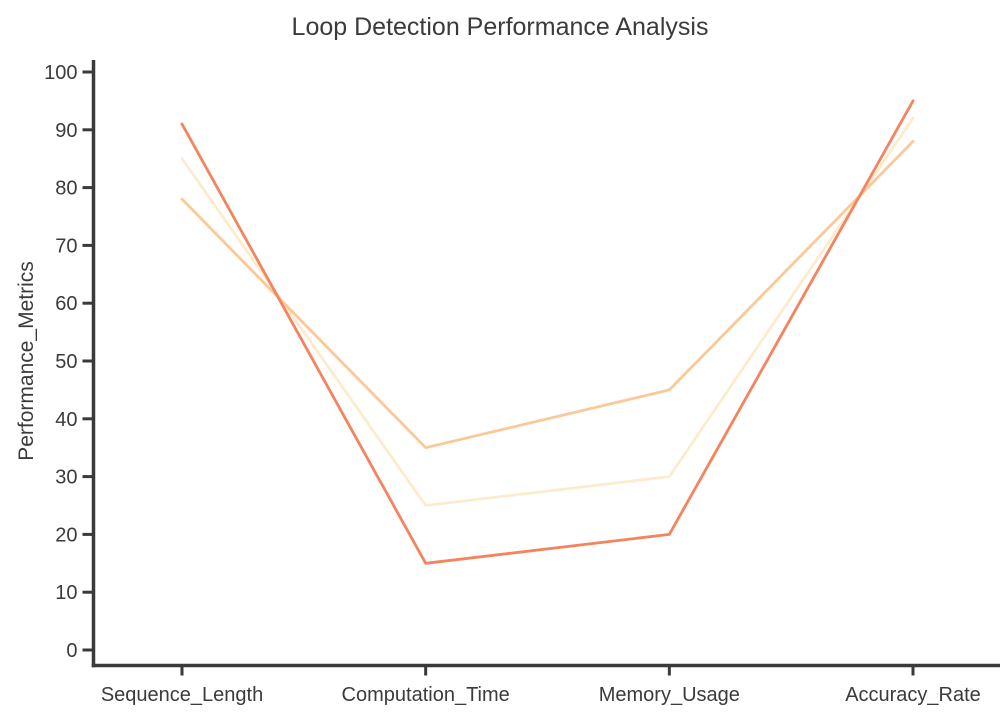  What do you see at coordinates (71, 651) in the screenshot?
I see `y-tick-label: 0` at bounding box center [71, 651].